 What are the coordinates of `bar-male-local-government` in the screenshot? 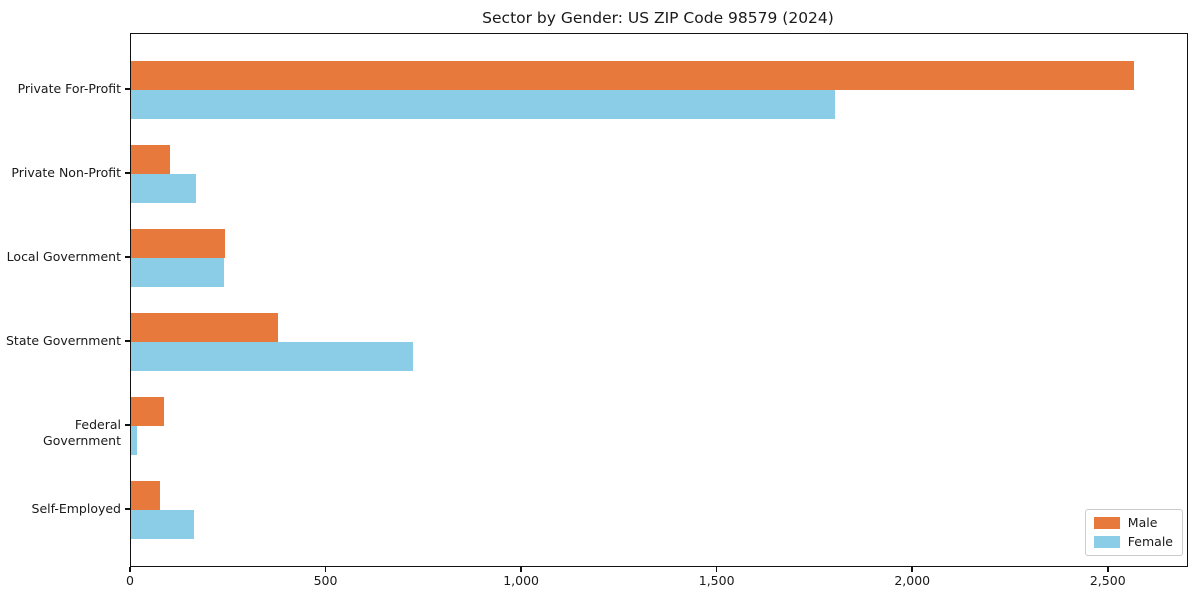 It's located at (178, 243).